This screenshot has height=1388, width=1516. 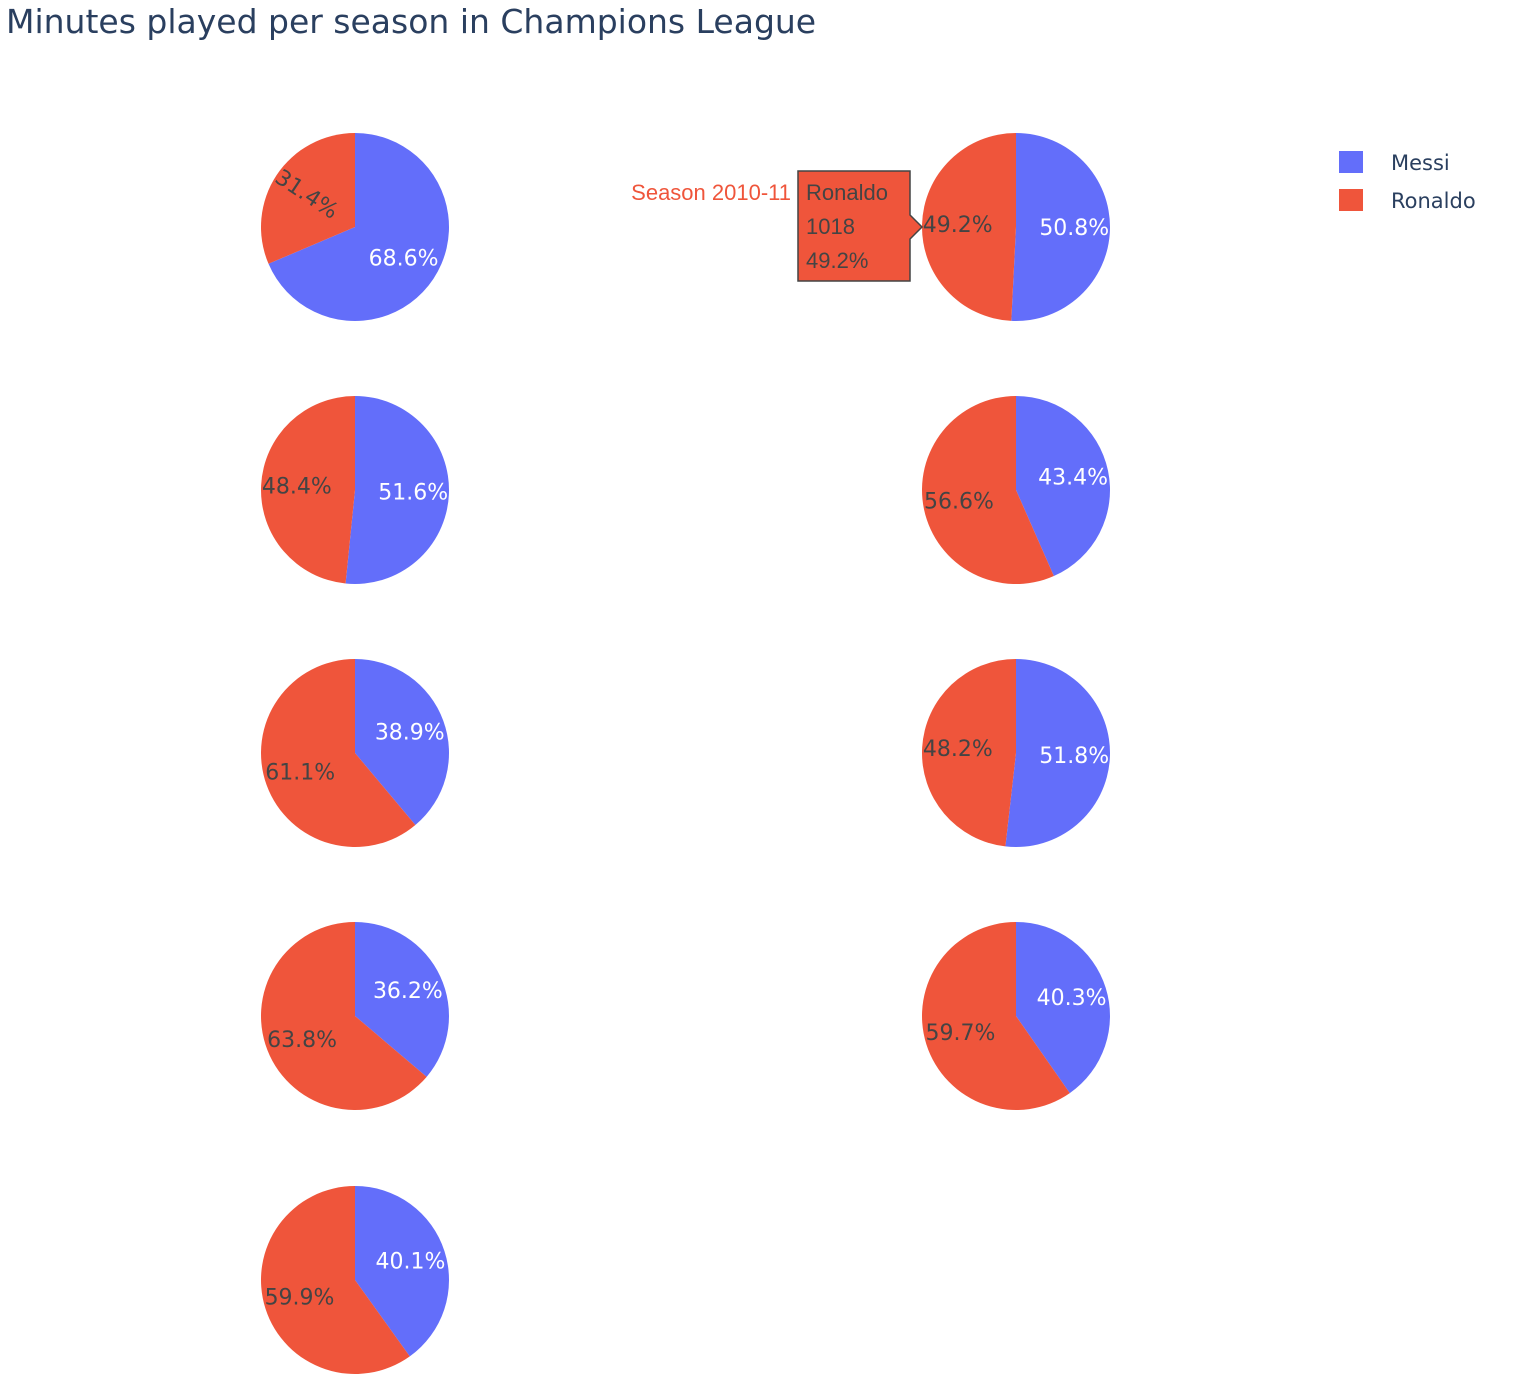 I want to click on tooltip-value: 1018, so click(x=830, y=226).